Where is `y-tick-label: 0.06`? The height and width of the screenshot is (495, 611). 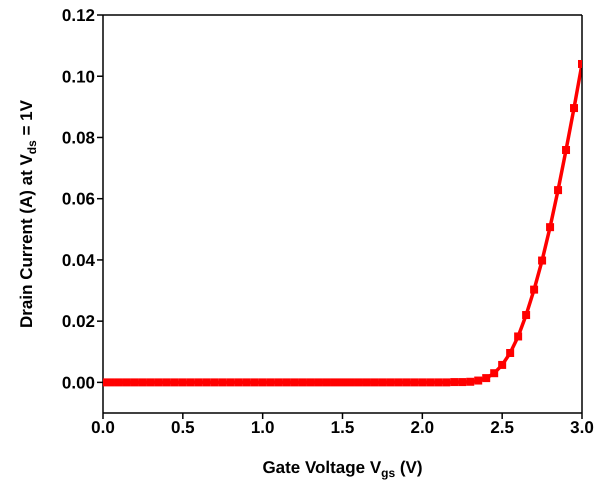
y-tick-label: 0.06 is located at coordinates (78, 199).